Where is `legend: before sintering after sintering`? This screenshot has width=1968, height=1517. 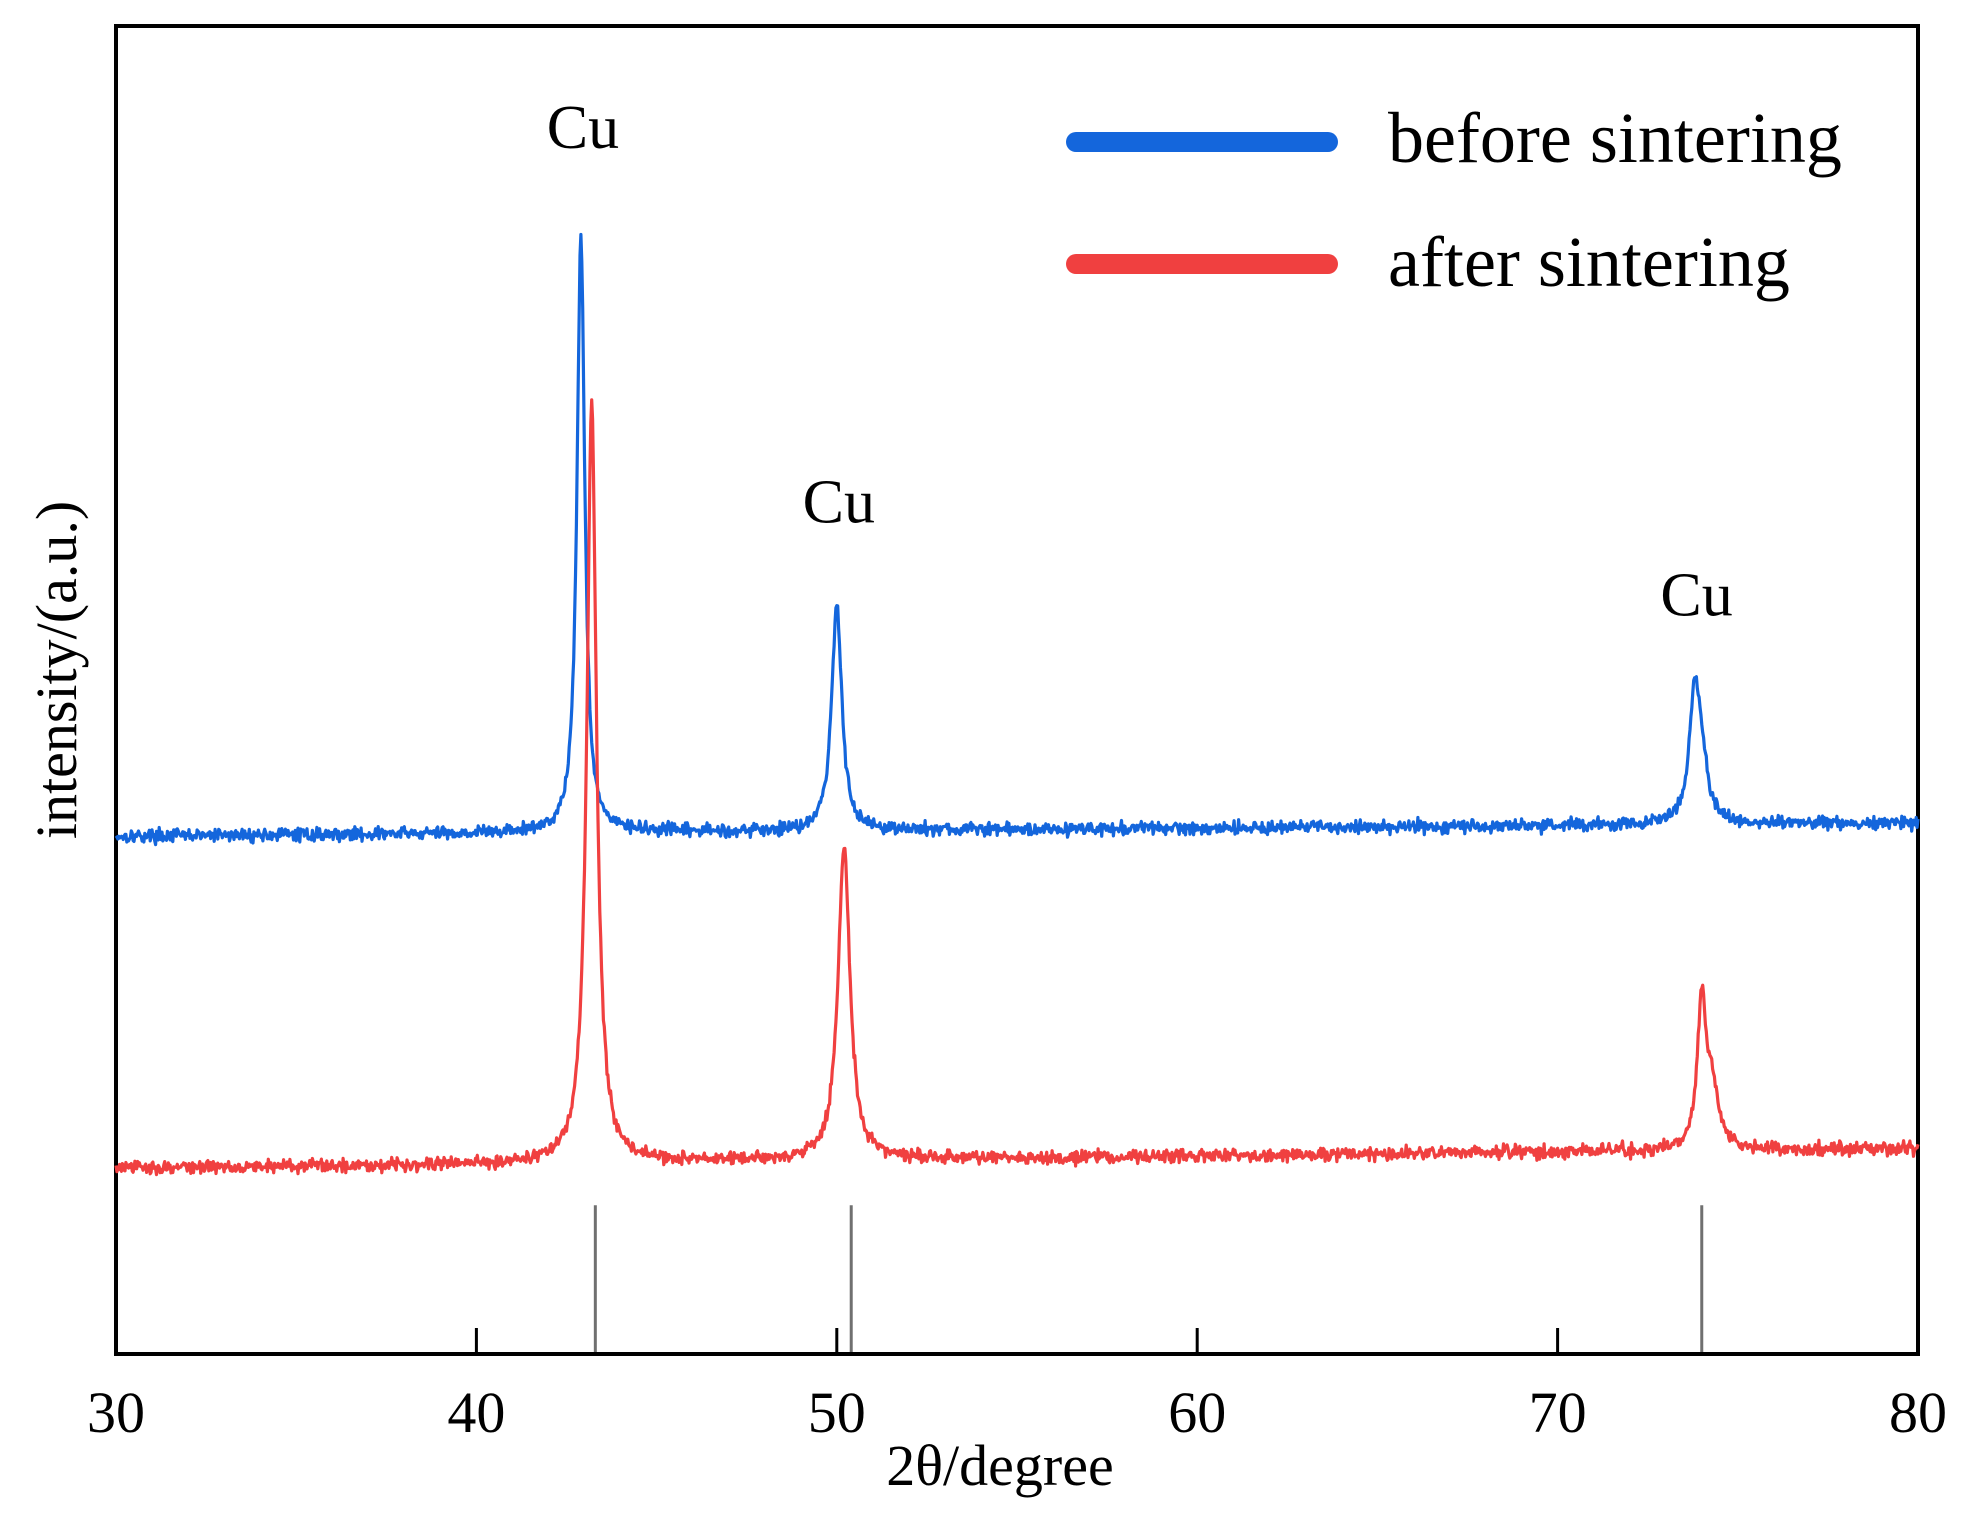 legend: before sintering after sintering is located at coordinates (1454, 200).